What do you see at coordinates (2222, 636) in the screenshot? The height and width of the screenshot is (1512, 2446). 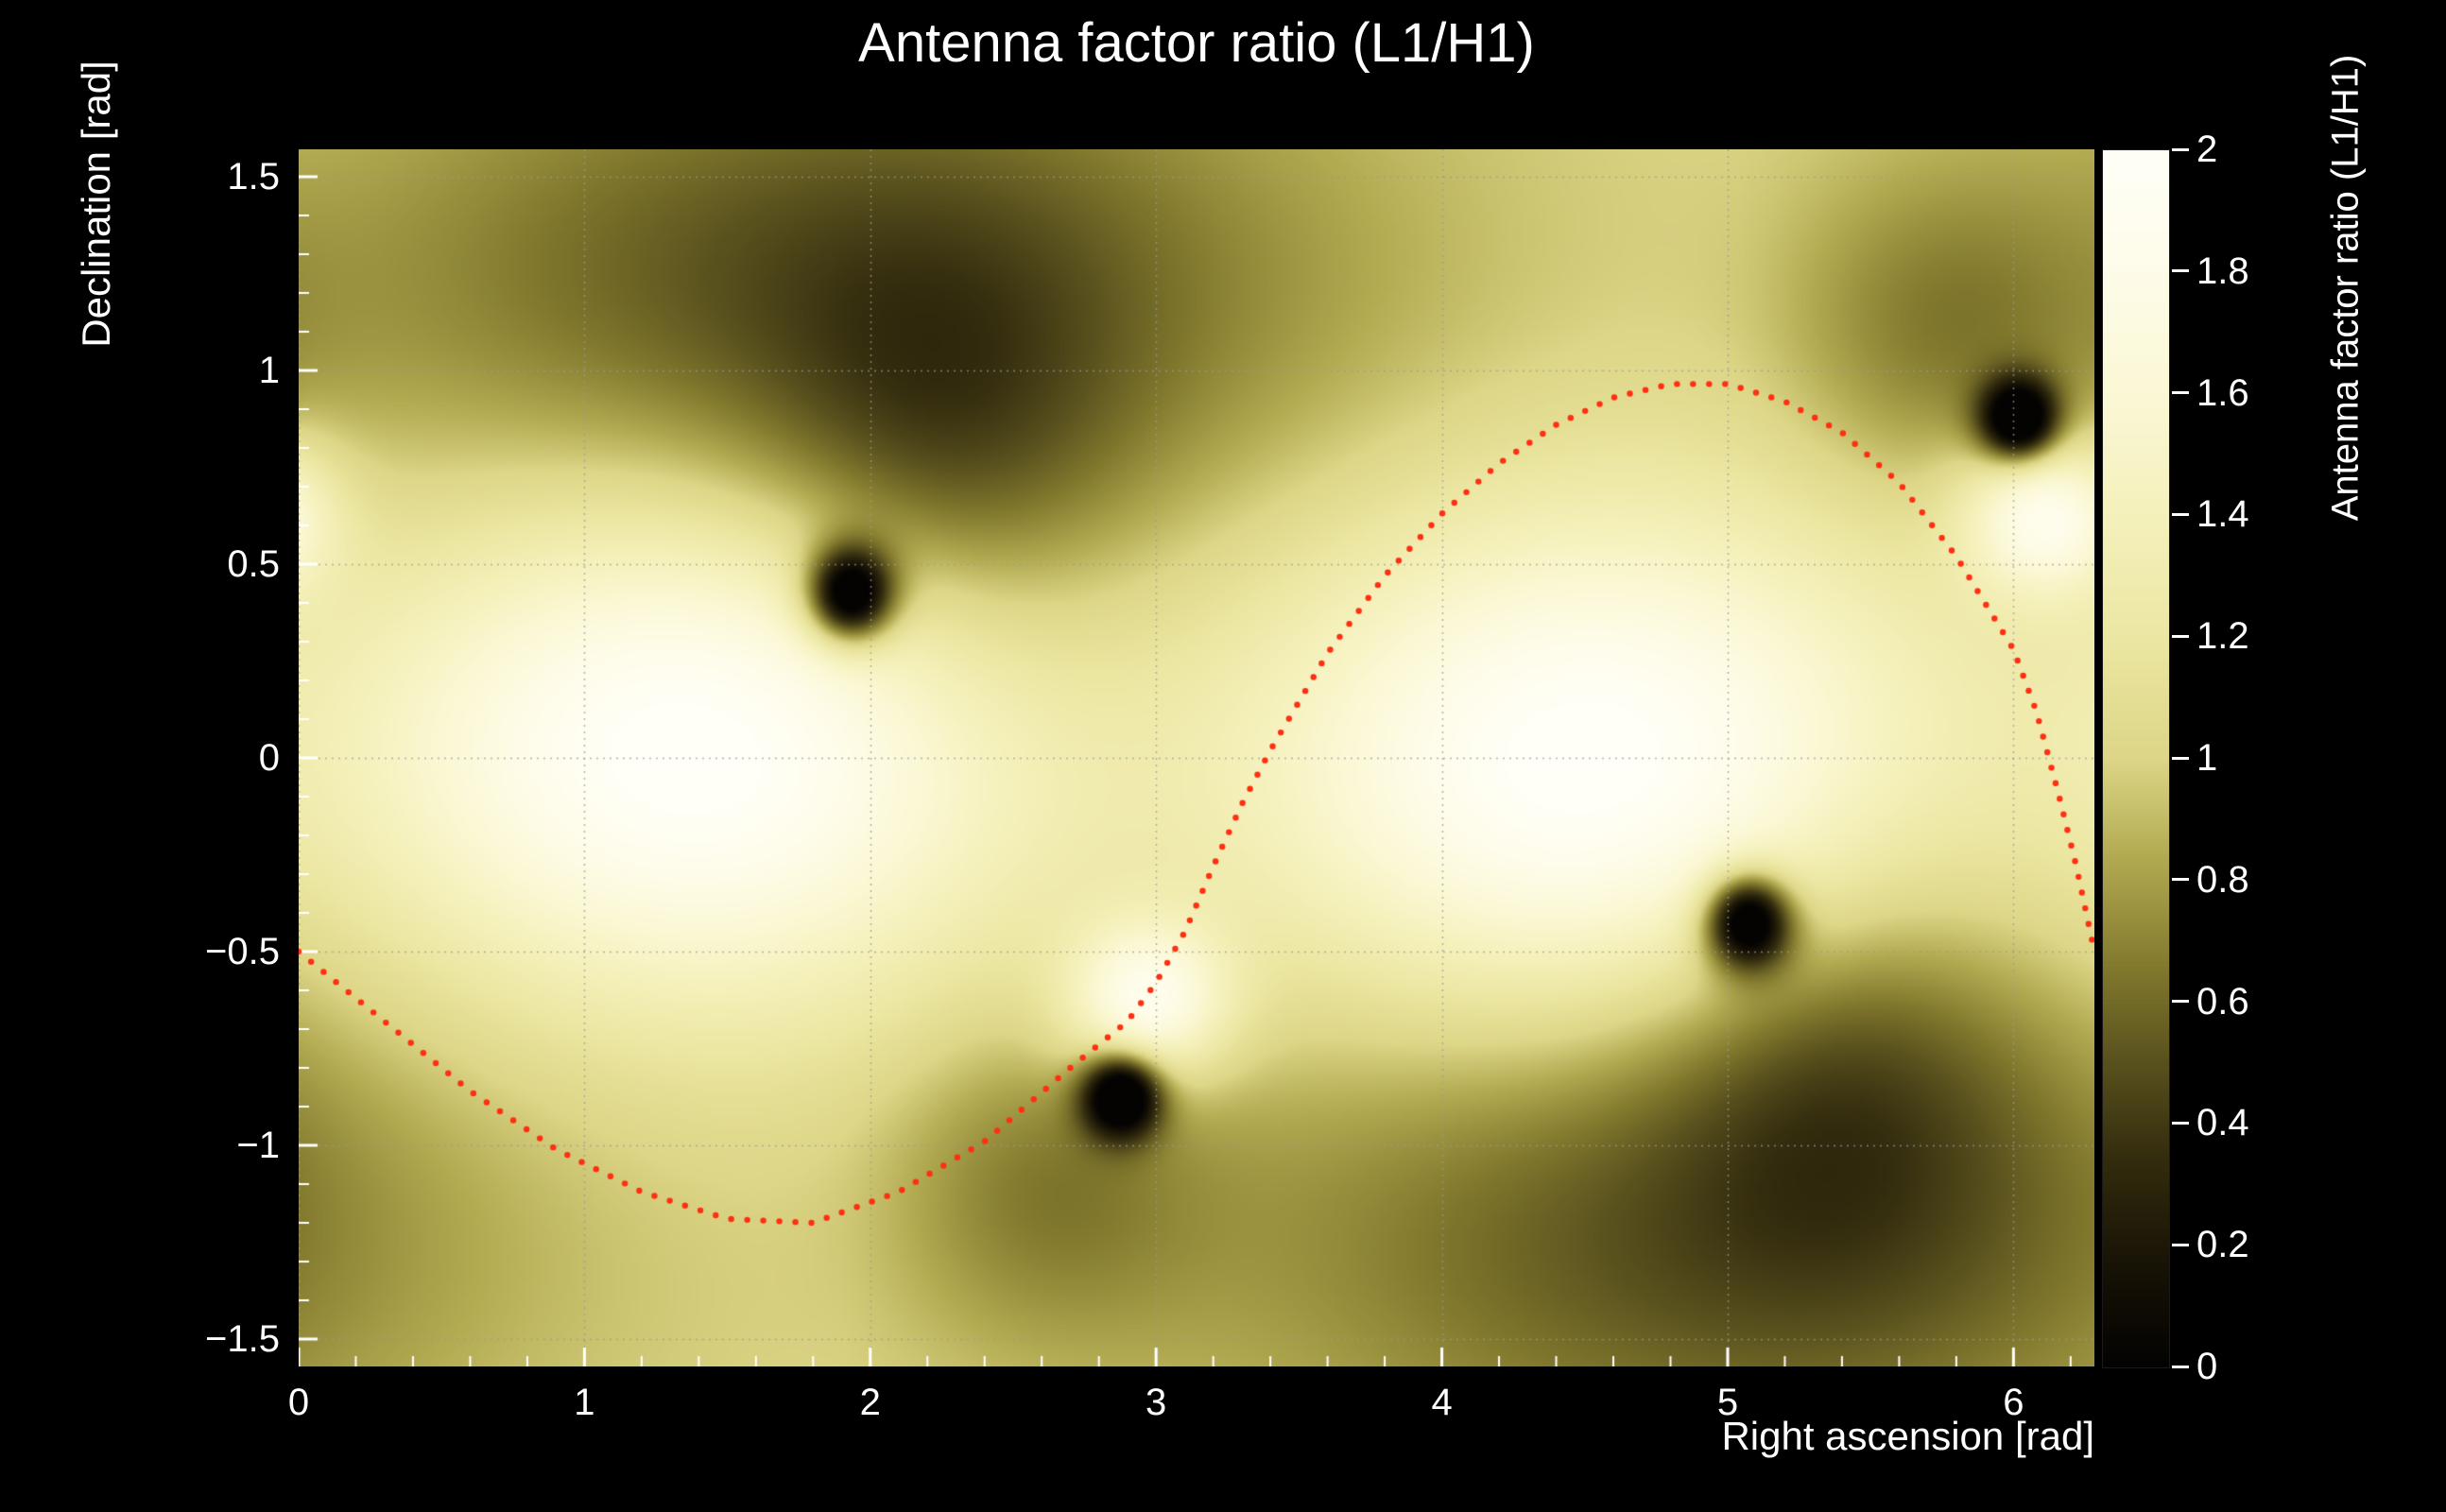 I see `colorbar-tick-label: 1.2` at bounding box center [2222, 636].